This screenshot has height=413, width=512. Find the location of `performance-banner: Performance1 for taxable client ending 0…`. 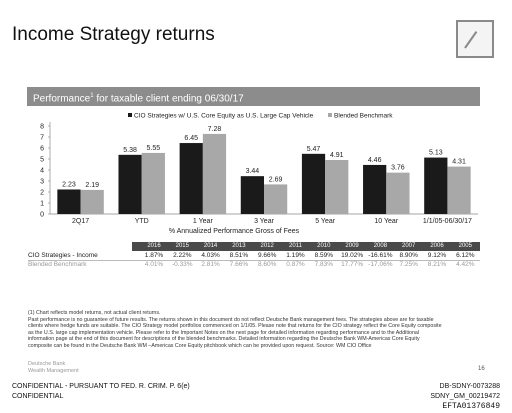

performance-banner: Performance1 for taxable client ending 0… is located at coordinates (253, 96).